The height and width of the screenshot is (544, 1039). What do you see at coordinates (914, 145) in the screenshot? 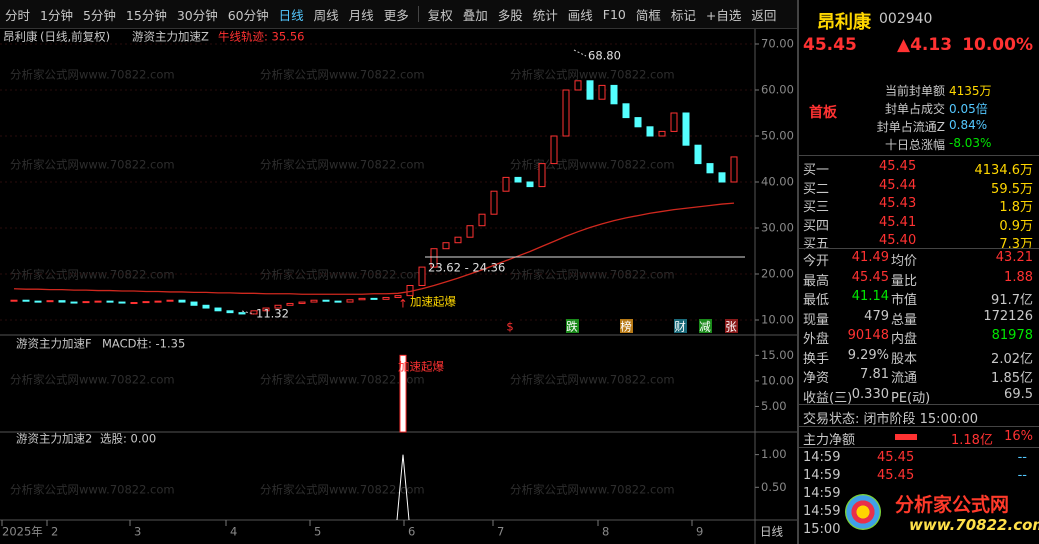
I see `info-label: 十日总涨幅` at bounding box center [914, 145].